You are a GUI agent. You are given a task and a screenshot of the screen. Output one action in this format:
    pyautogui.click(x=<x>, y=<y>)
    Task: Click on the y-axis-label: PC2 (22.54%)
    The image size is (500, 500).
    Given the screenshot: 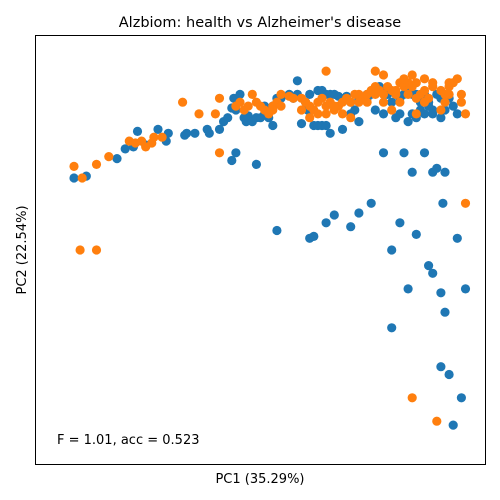 What is the action you would take?
    pyautogui.click(x=22, y=249)
    